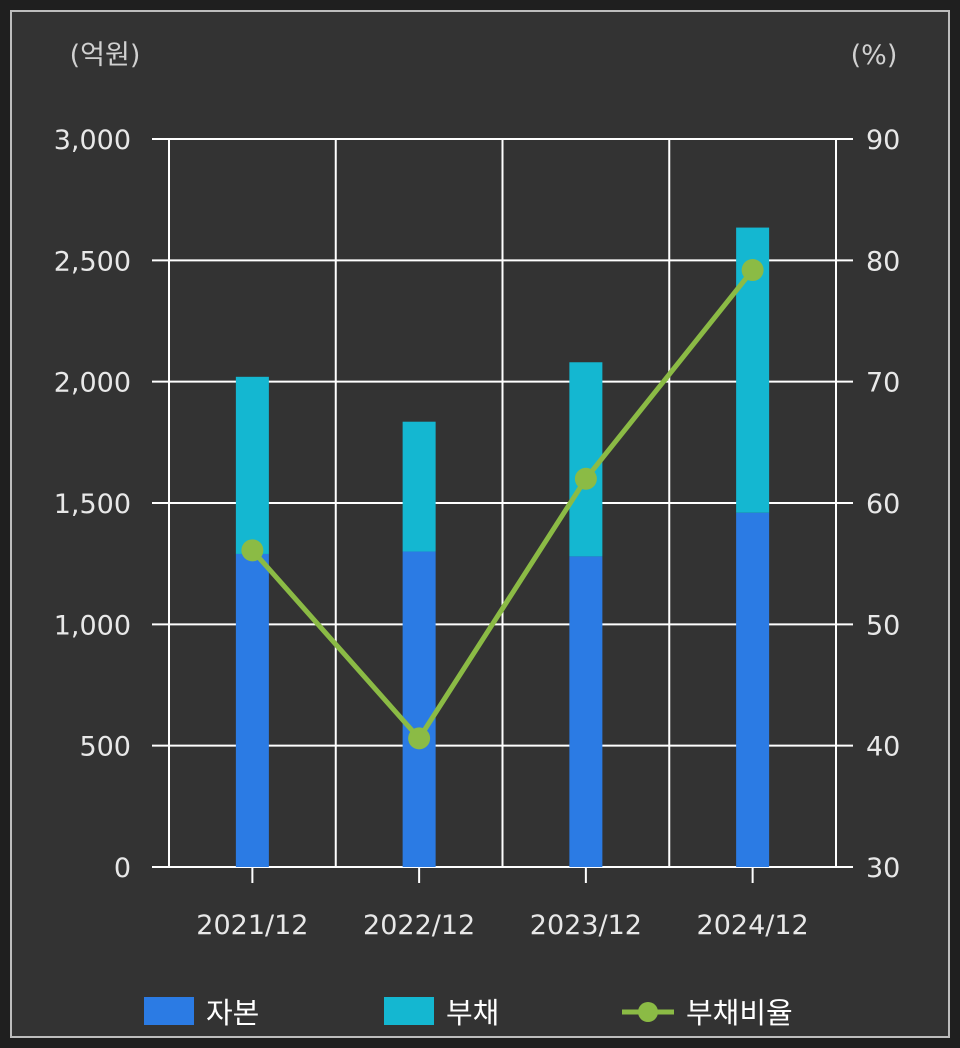 The image size is (960, 1048). Describe the element at coordinates (169, 1011) in the screenshot. I see `legend-swatch-capital` at that location.